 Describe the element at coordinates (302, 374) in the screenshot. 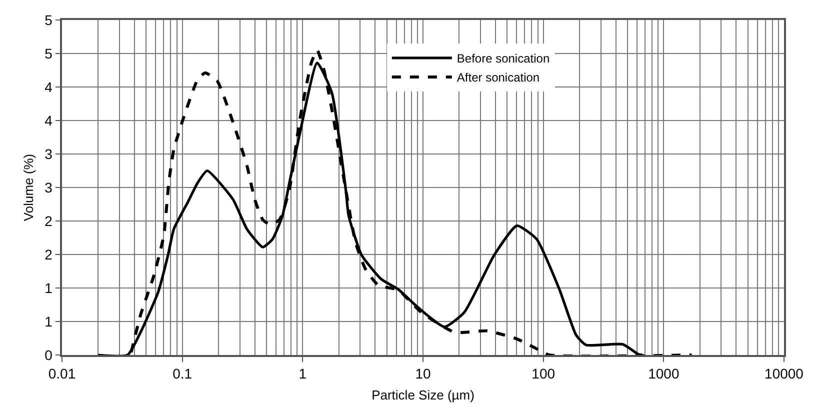

I see `x-tick-label: 1` at that location.